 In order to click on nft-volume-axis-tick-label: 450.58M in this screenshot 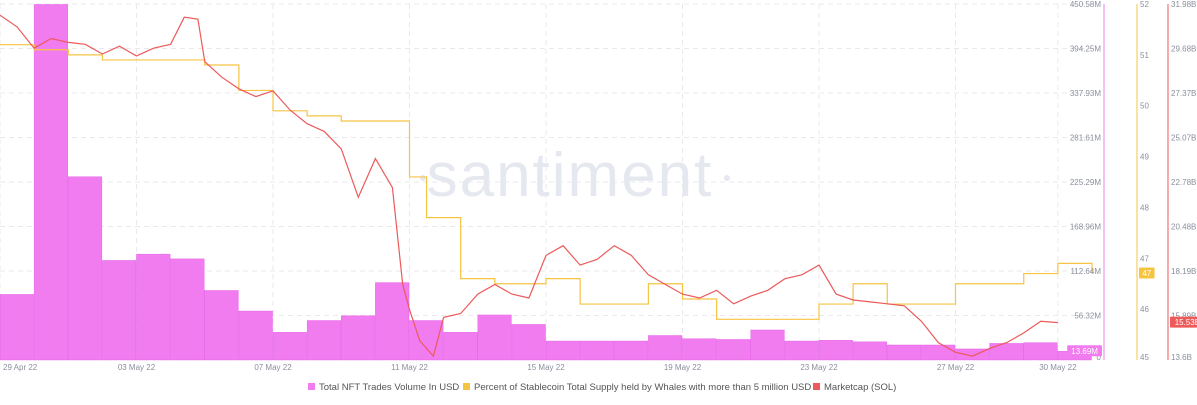, I will do `click(1085, 4)`.